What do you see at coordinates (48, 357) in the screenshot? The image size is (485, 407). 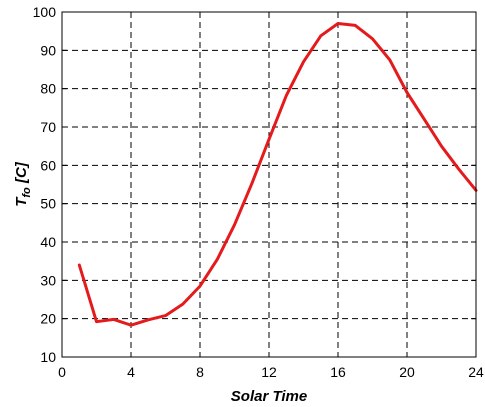 I see `y-tick-label: 10` at bounding box center [48, 357].